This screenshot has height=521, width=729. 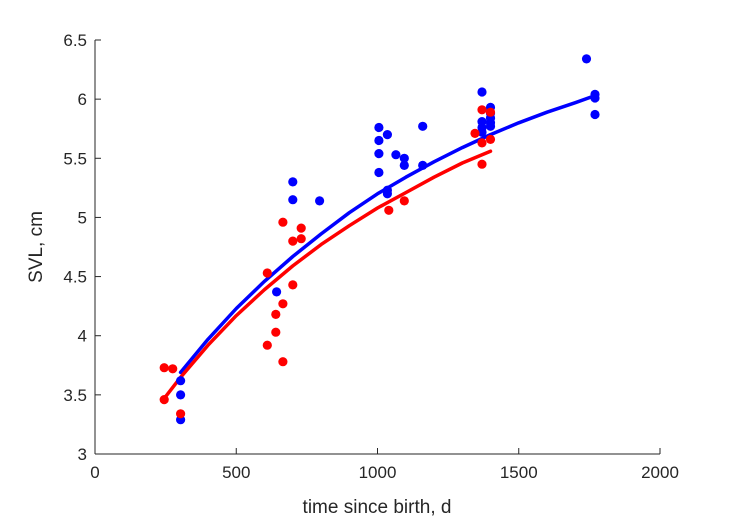 What do you see at coordinates (82, 336) in the screenshot?
I see `y-tick-label: 4` at bounding box center [82, 336].